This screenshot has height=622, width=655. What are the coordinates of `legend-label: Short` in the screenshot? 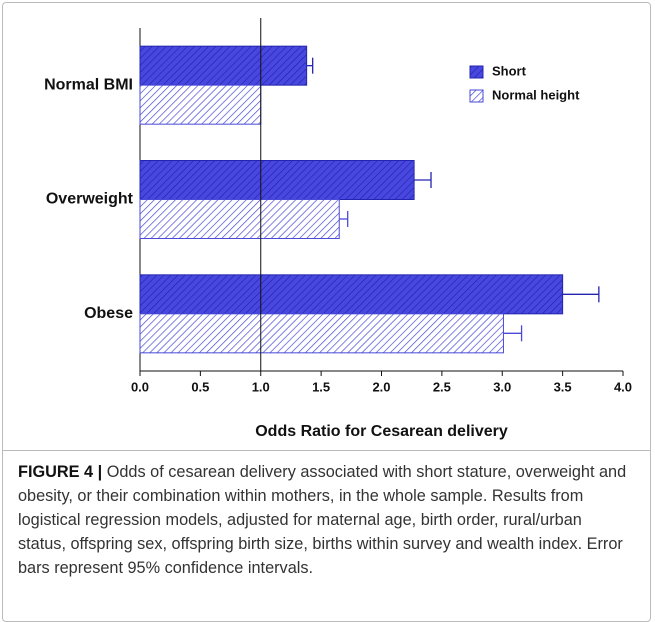 It's located at (509, 70).